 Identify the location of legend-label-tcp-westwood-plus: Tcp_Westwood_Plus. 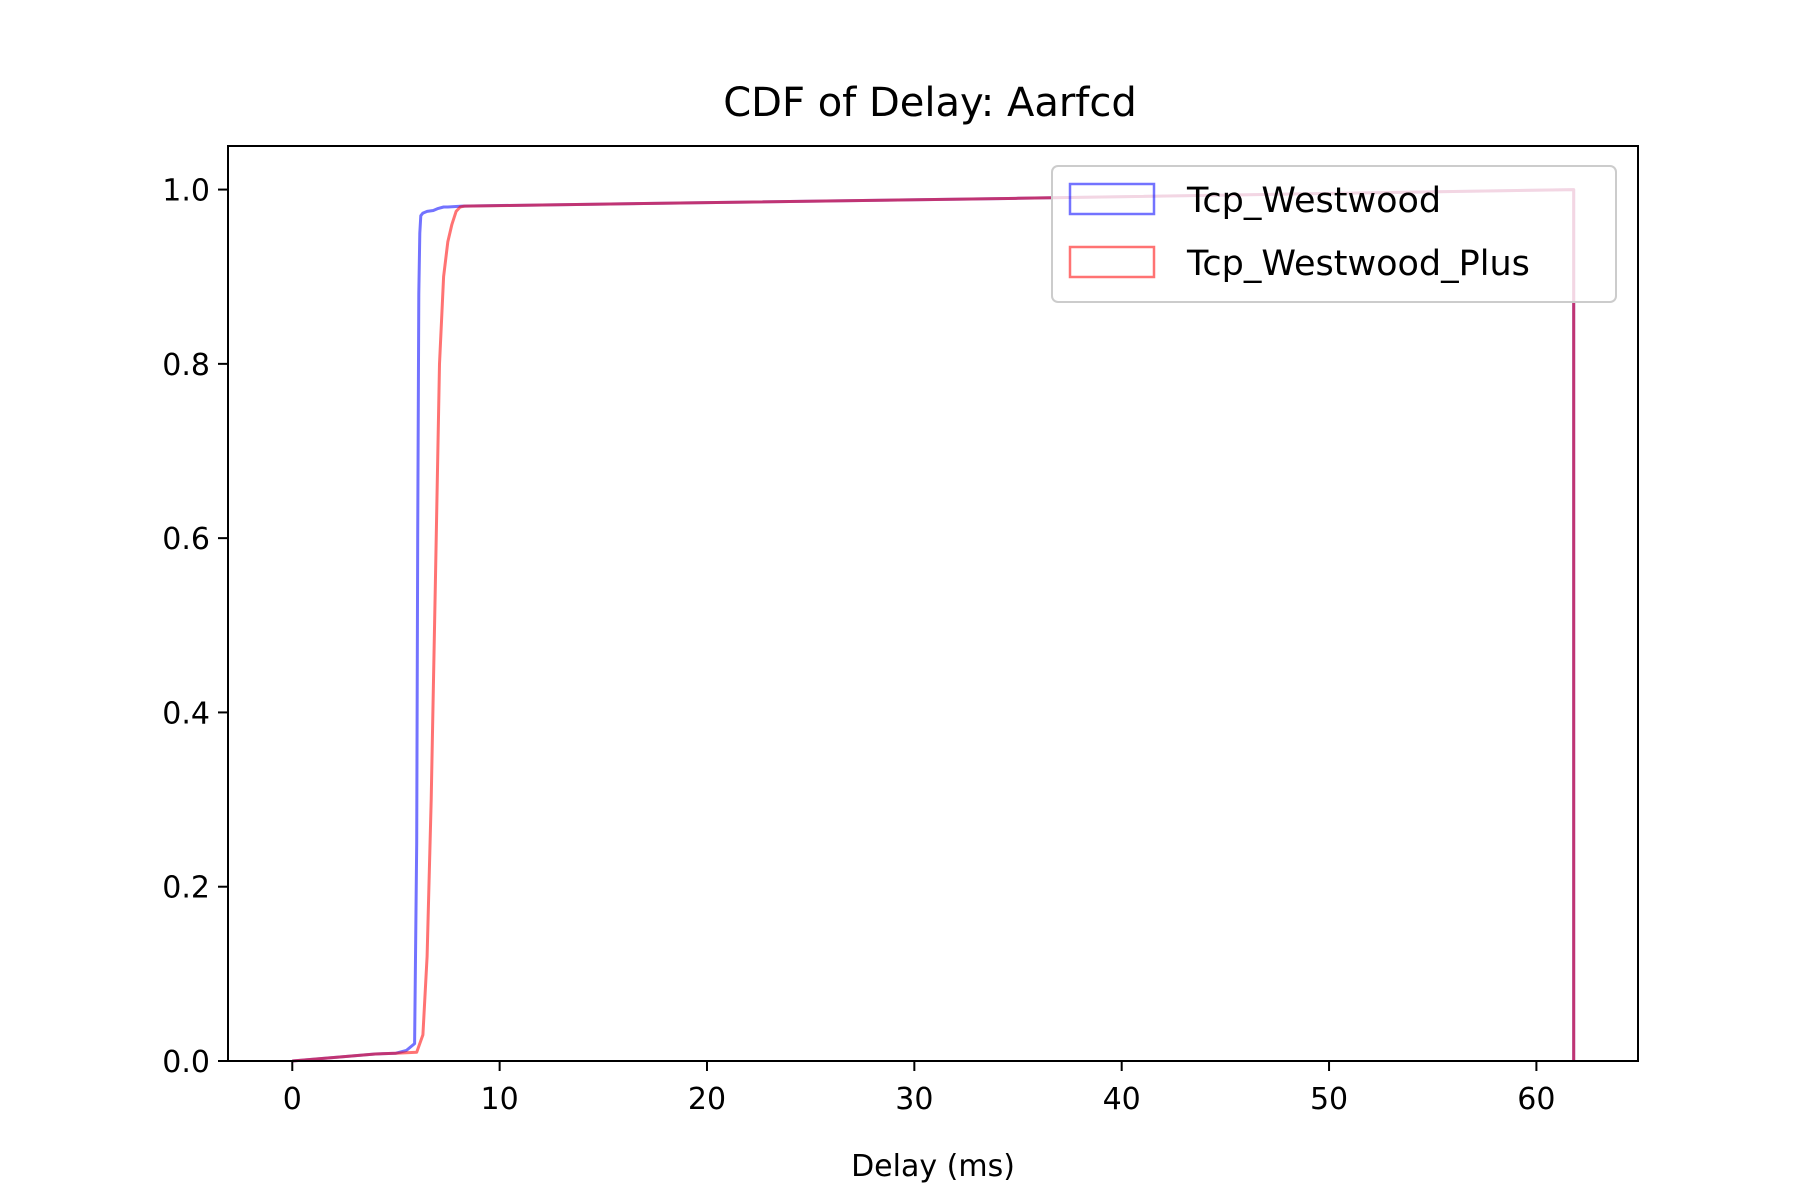
(1358, 264).